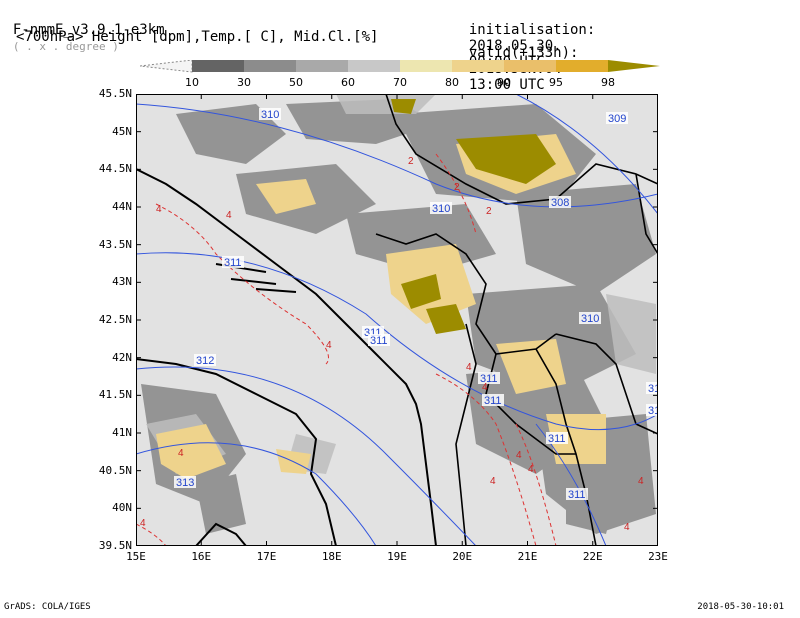 The height and width of the screenshot is (618, 800). What do you see at coordinates (122, 131) in the screenshot?
I see `lat-label: 45N` at bounding box center [122, 131].